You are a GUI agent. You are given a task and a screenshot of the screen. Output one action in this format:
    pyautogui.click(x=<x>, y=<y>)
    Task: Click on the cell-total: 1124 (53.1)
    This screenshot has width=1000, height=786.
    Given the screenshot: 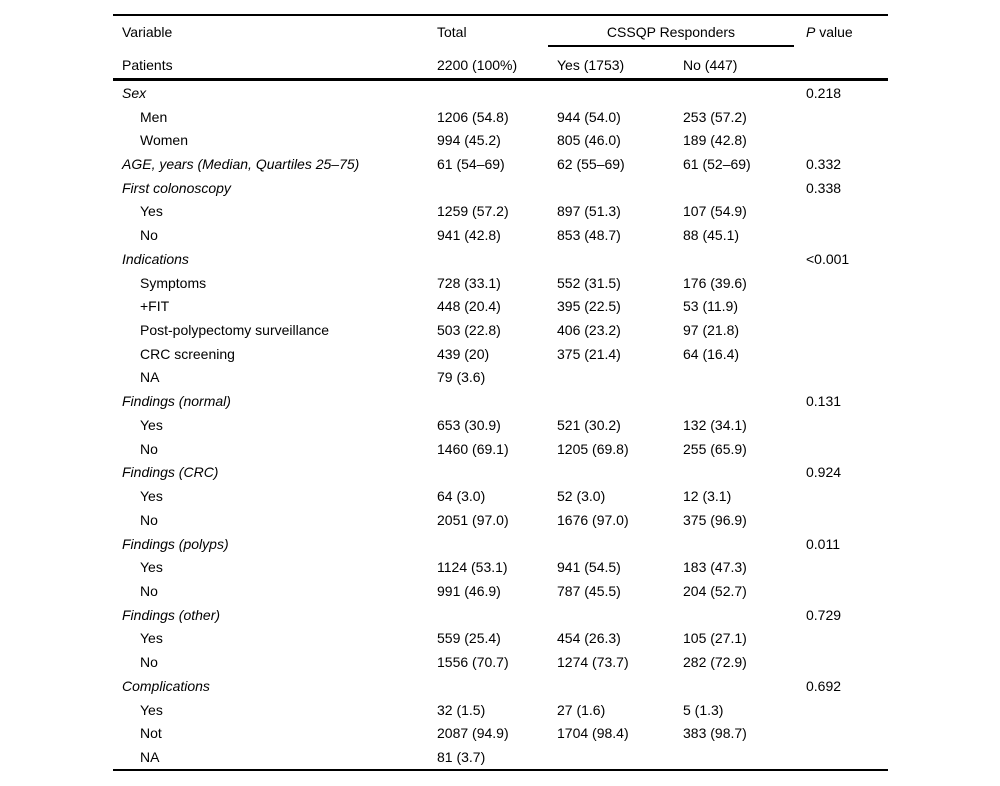 What is the action you would take?
    pyautogui.click(x=472, y=567)
    